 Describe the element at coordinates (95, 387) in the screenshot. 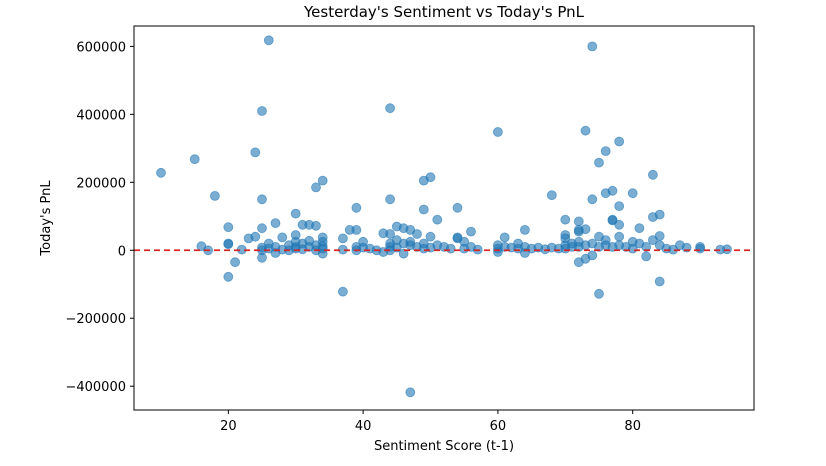

I see `y-tick-label: −400000` at that location.